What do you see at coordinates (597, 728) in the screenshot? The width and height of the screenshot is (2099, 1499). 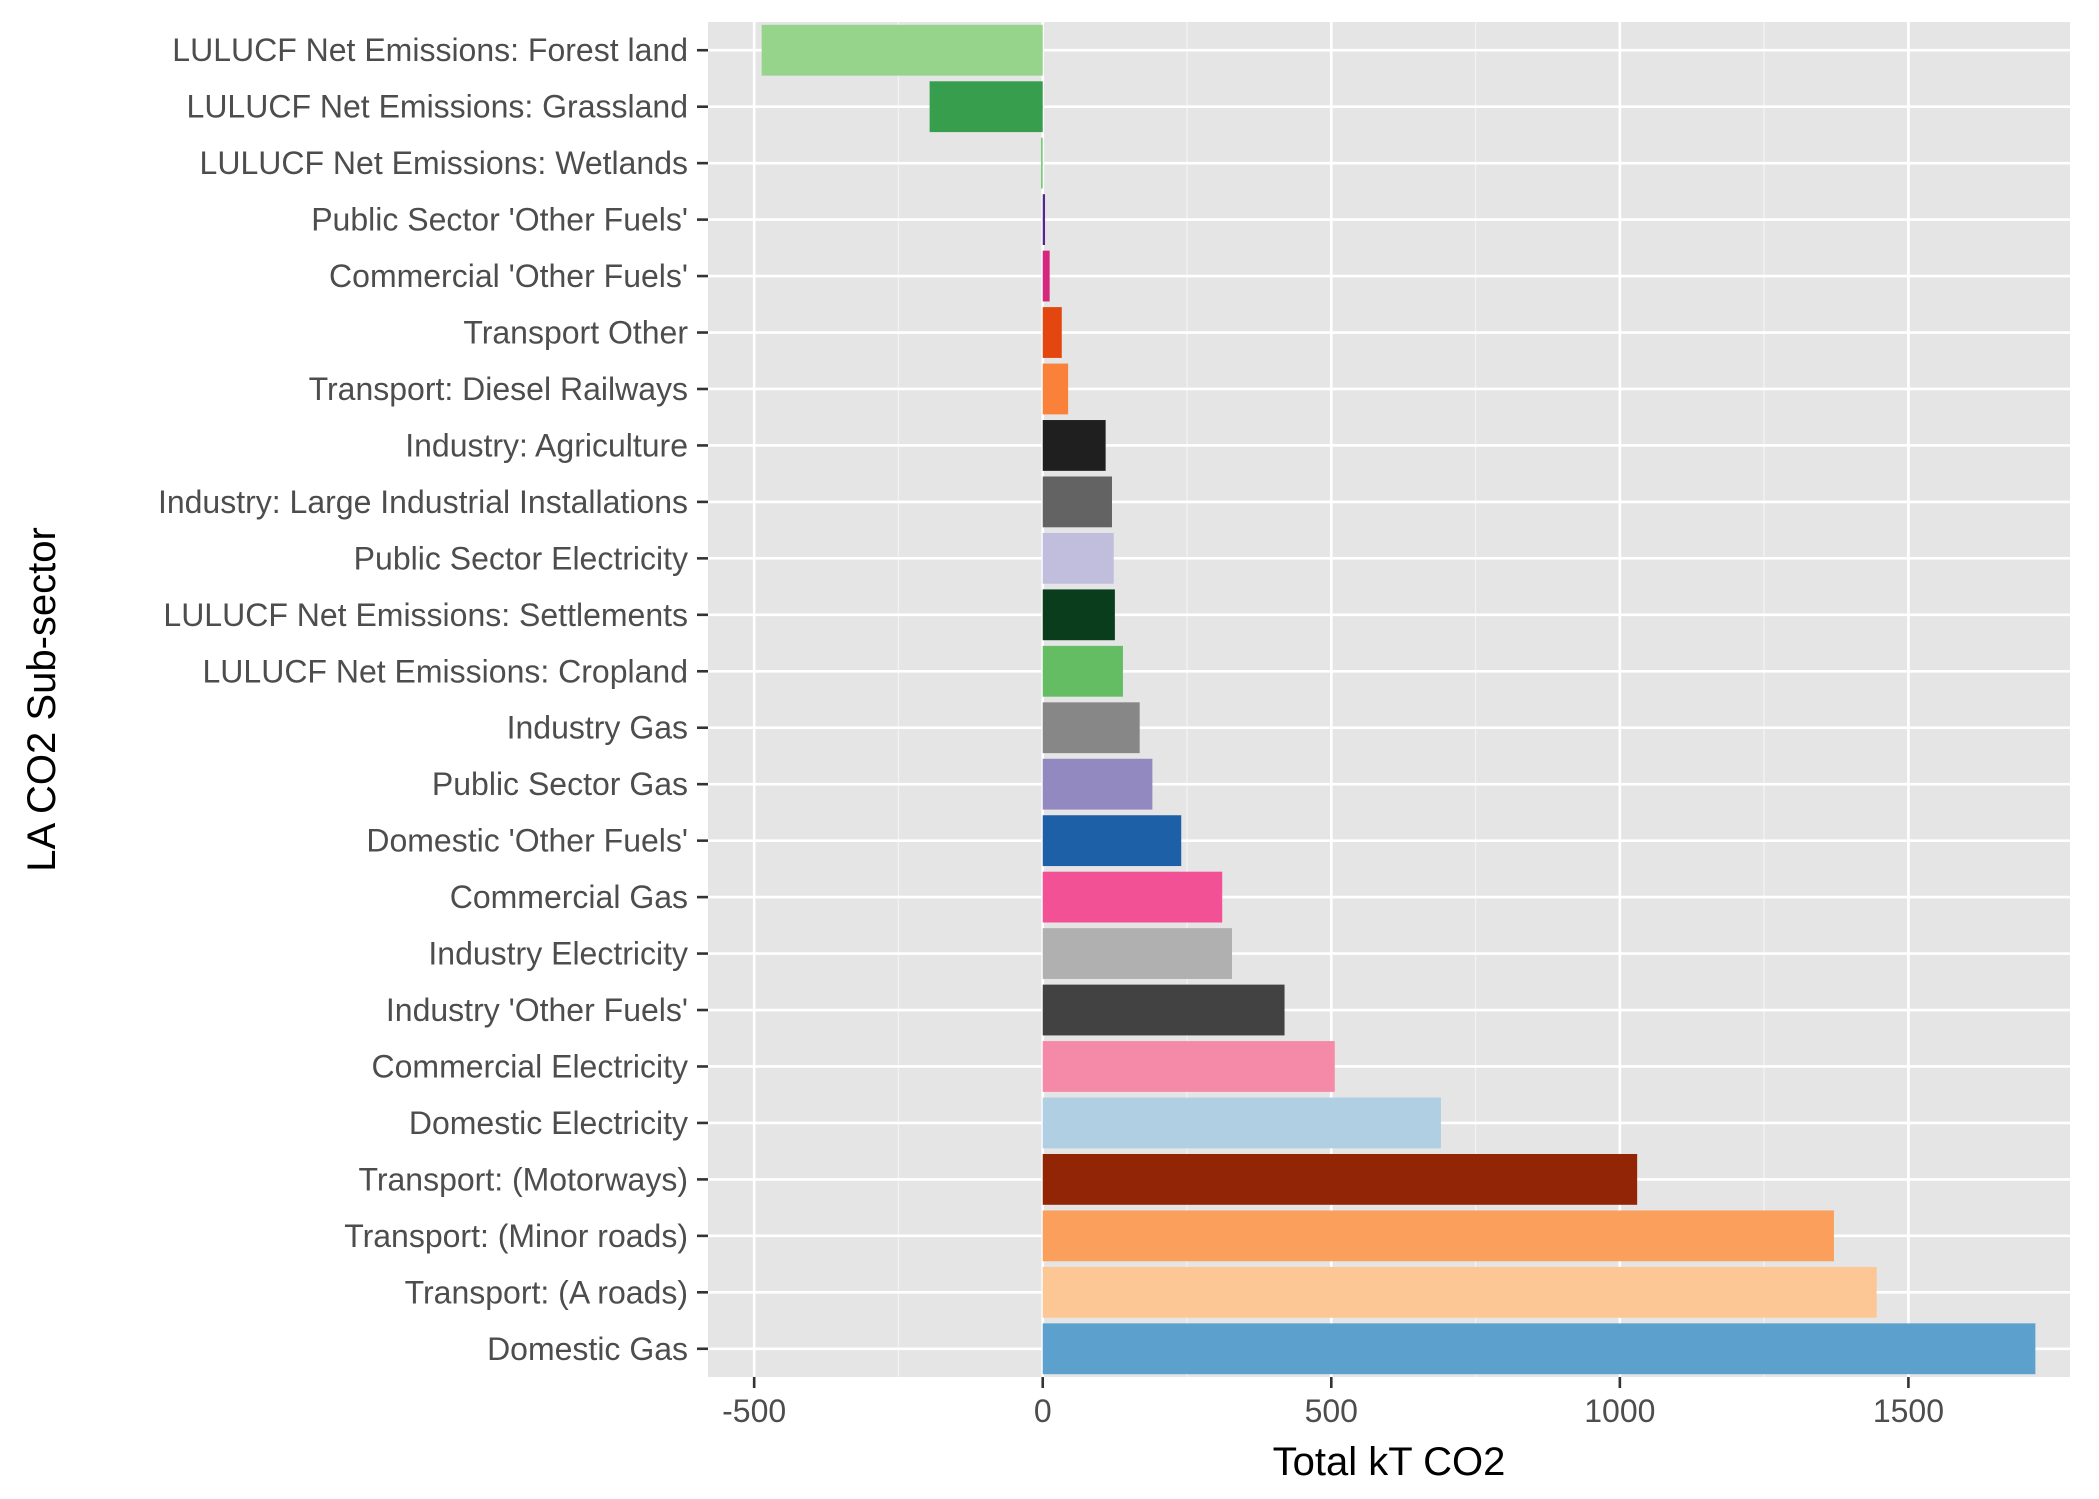 I see `y-tick-label: Industry Gas` at bounding box center [597, 728].